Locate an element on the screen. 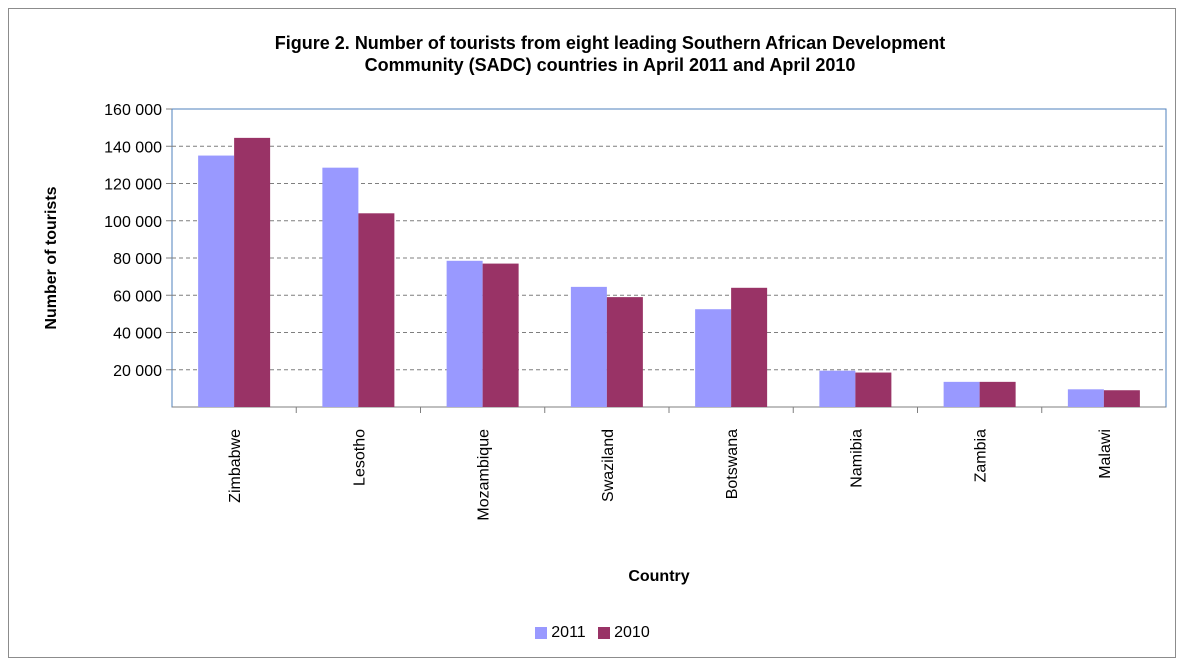 This screenshot has height=663, width=1185. x-tick-label: Zimbabwe is located at coordinates (235, 466).